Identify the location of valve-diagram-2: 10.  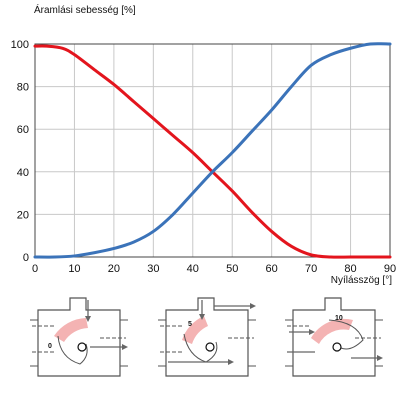
(334, 337).